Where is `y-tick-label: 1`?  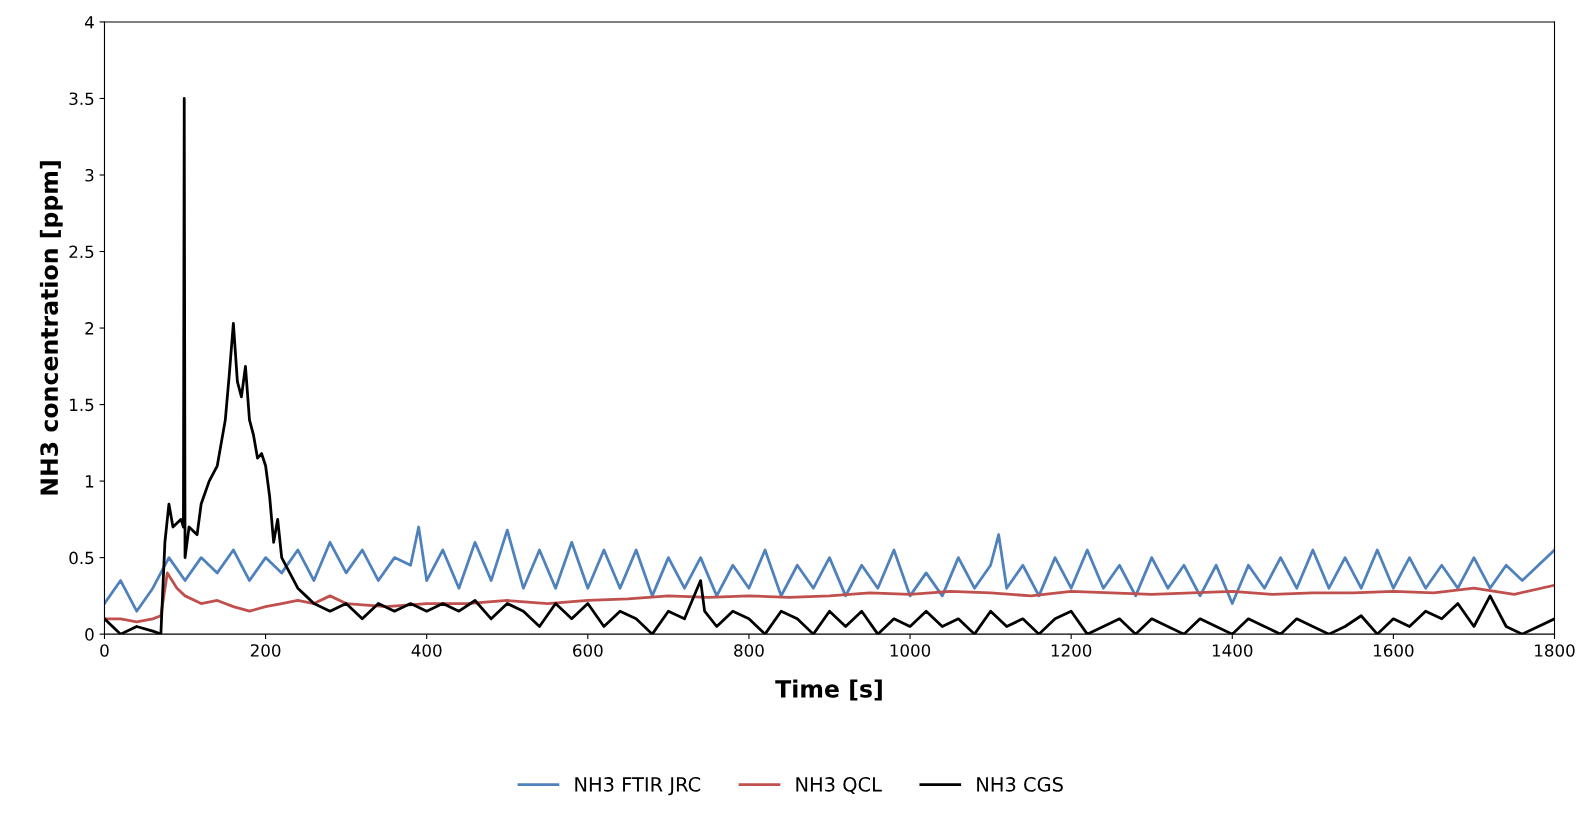
y-tick-label: 1 is located at coordinates (89, 481).